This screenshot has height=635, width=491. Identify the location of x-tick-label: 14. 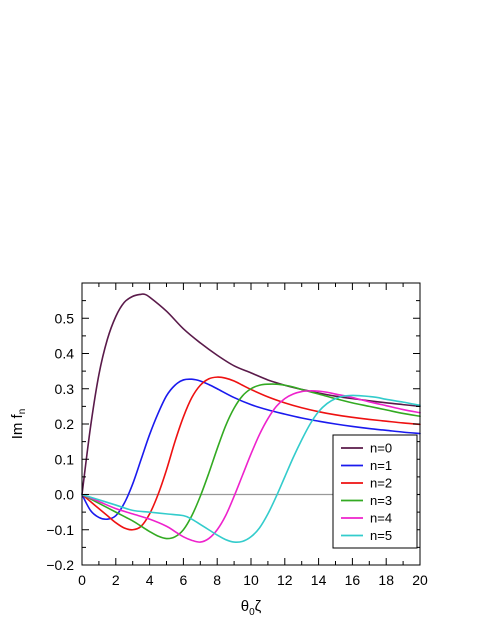
(319, 580).